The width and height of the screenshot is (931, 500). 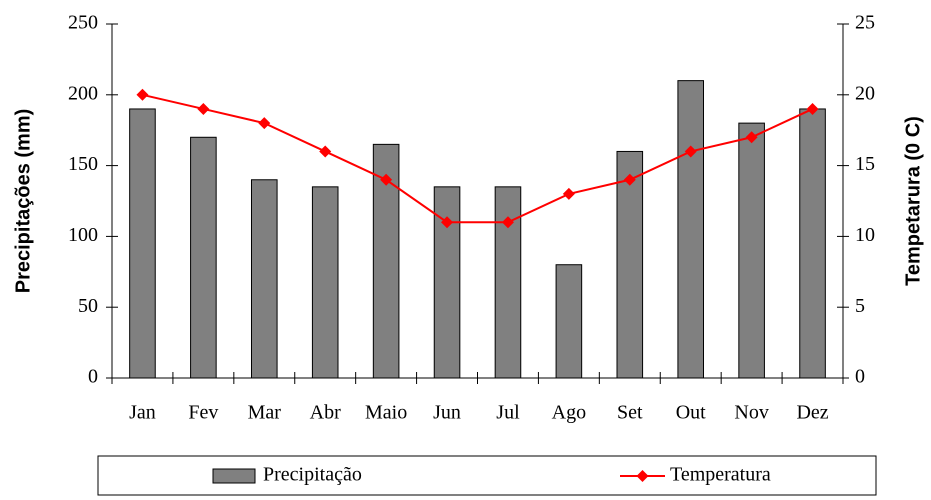 I want to click on y2-tick-label: 10, so click(x=865, y=235).